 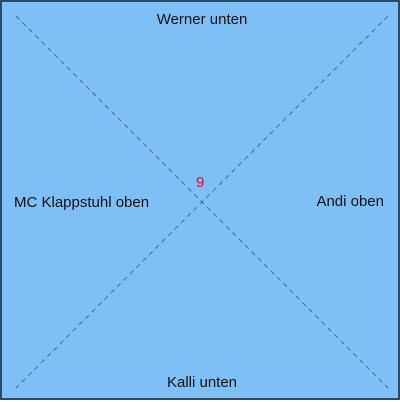 What do you see at coordinates (202, 19) in the screenshot?
I see `player-label-top: Werner unten` at bounding box center [202, 19].